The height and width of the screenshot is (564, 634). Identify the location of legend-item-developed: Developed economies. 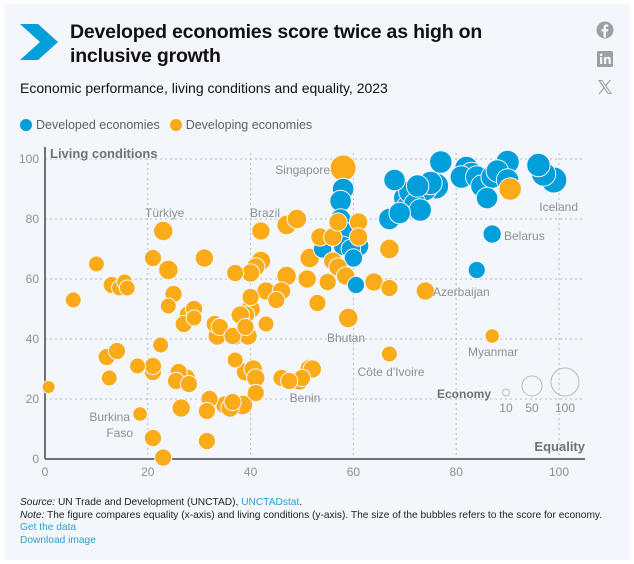
(90, 125).